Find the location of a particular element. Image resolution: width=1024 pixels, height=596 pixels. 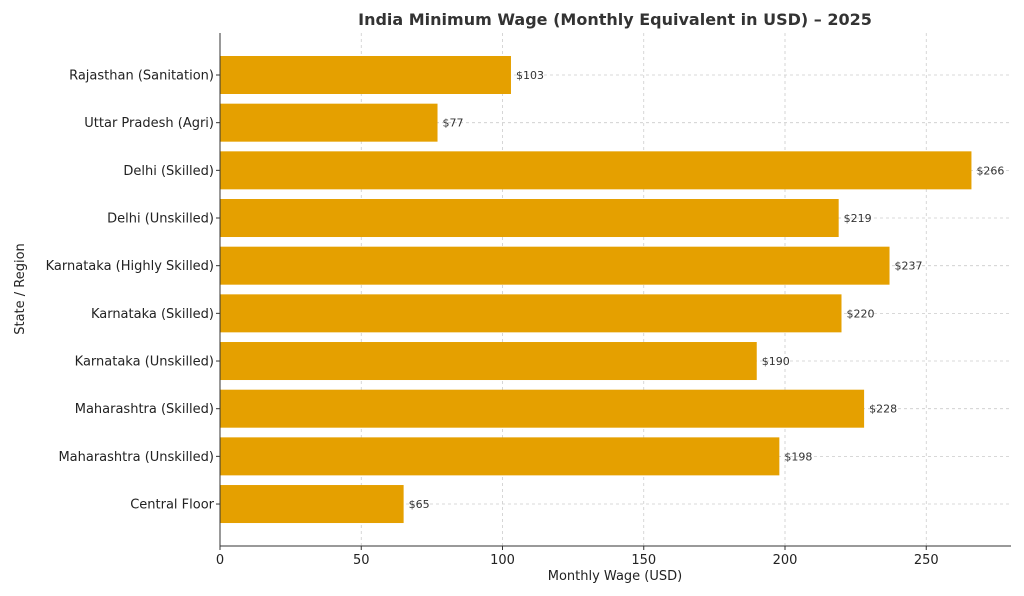

y-tick-label: Rajasthan (Sanitation) is located at coordinates (141, 76).